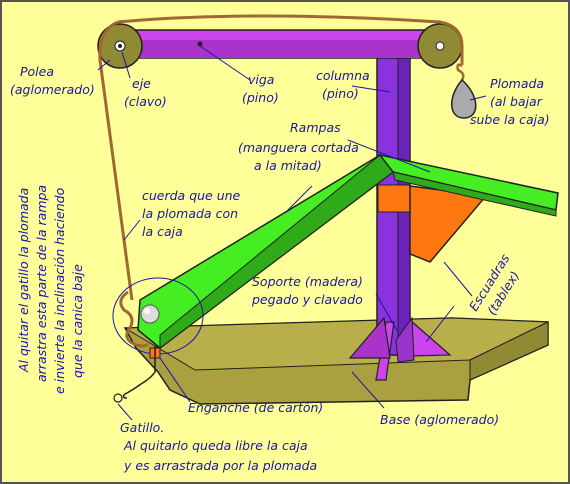 The width and height of the screenshot is (570, 484). I want to click on label-plomada-note2: sube la caja), so click(510, 119).